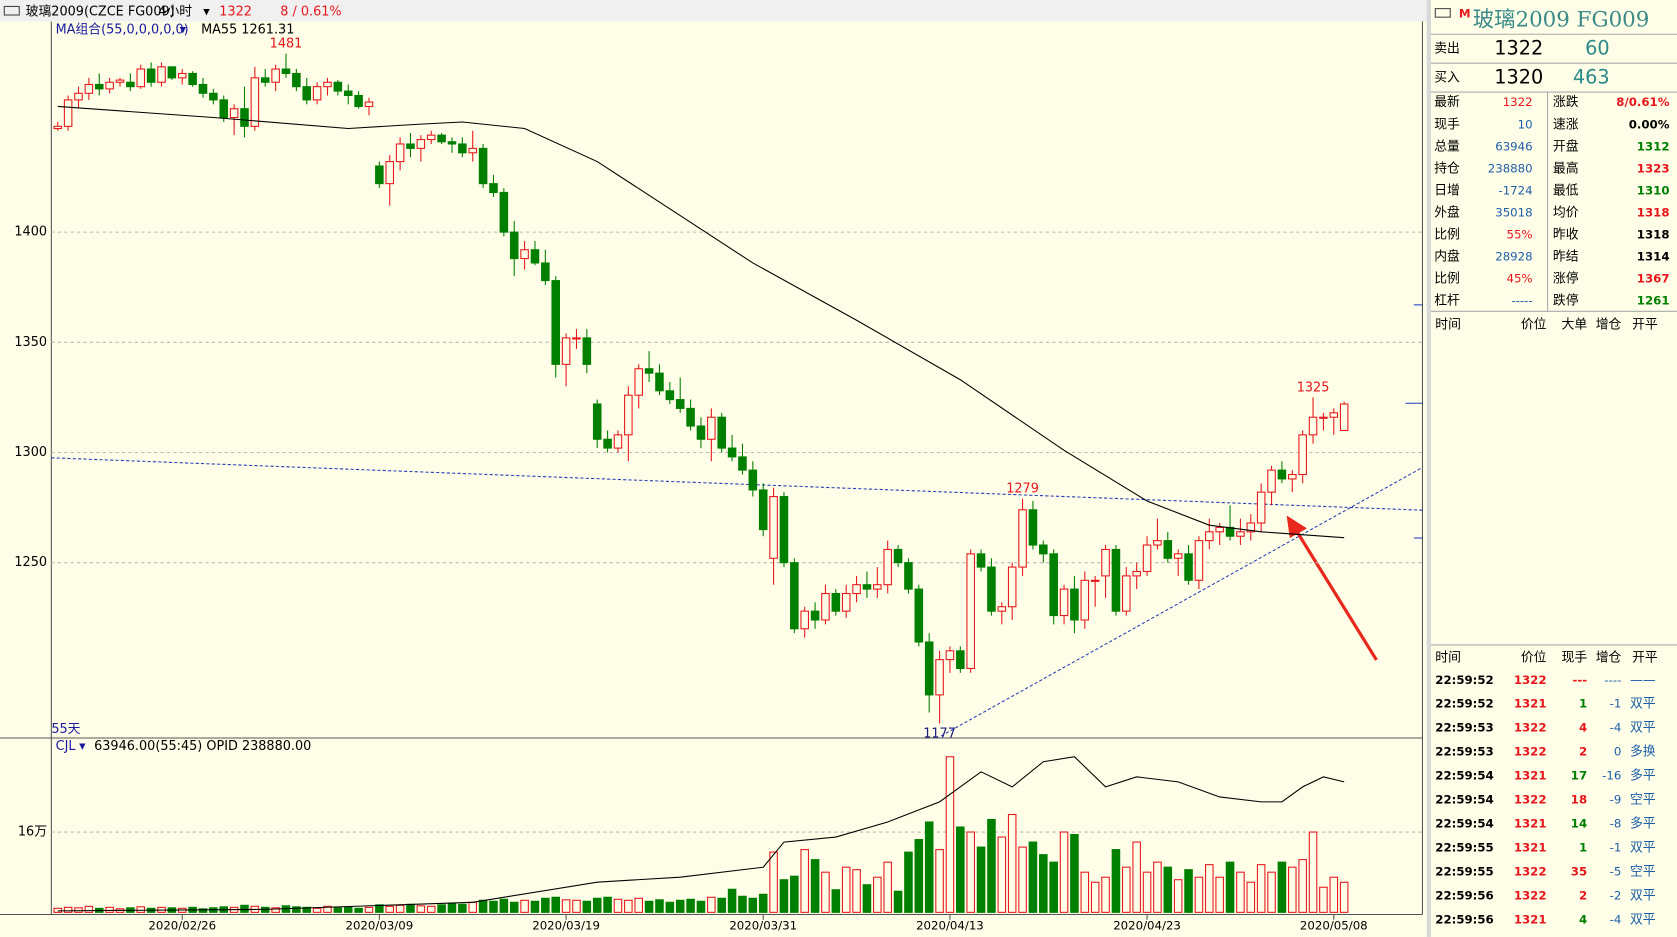 The width and height of the screenshot is (1677, 937). I want to click on stat-value: 1310, so click(1653, 190).